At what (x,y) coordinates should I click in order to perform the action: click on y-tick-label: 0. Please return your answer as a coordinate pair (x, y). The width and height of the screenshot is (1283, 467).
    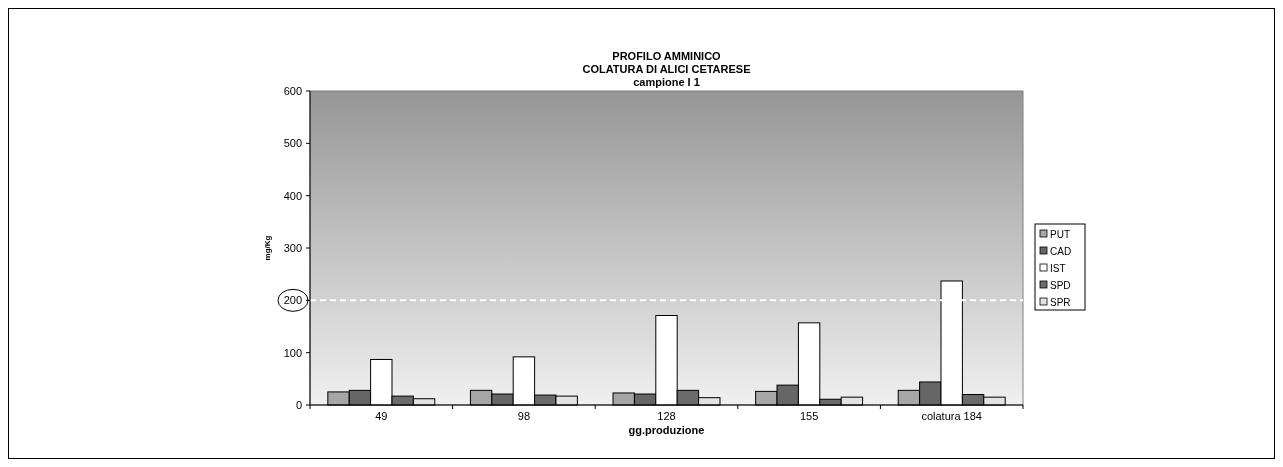
    Looking at the image, I should click on (298, 404).